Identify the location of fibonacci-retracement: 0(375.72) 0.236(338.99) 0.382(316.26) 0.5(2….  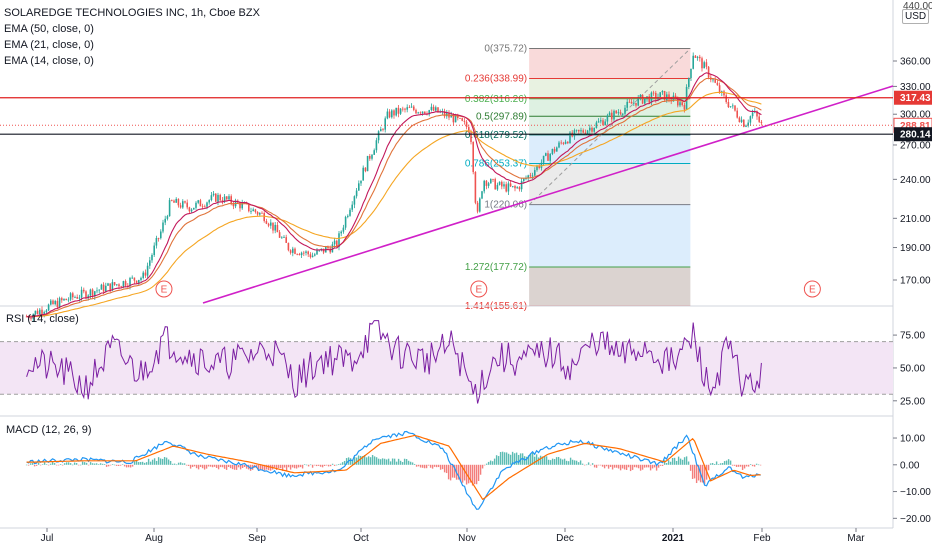
(578, 178).